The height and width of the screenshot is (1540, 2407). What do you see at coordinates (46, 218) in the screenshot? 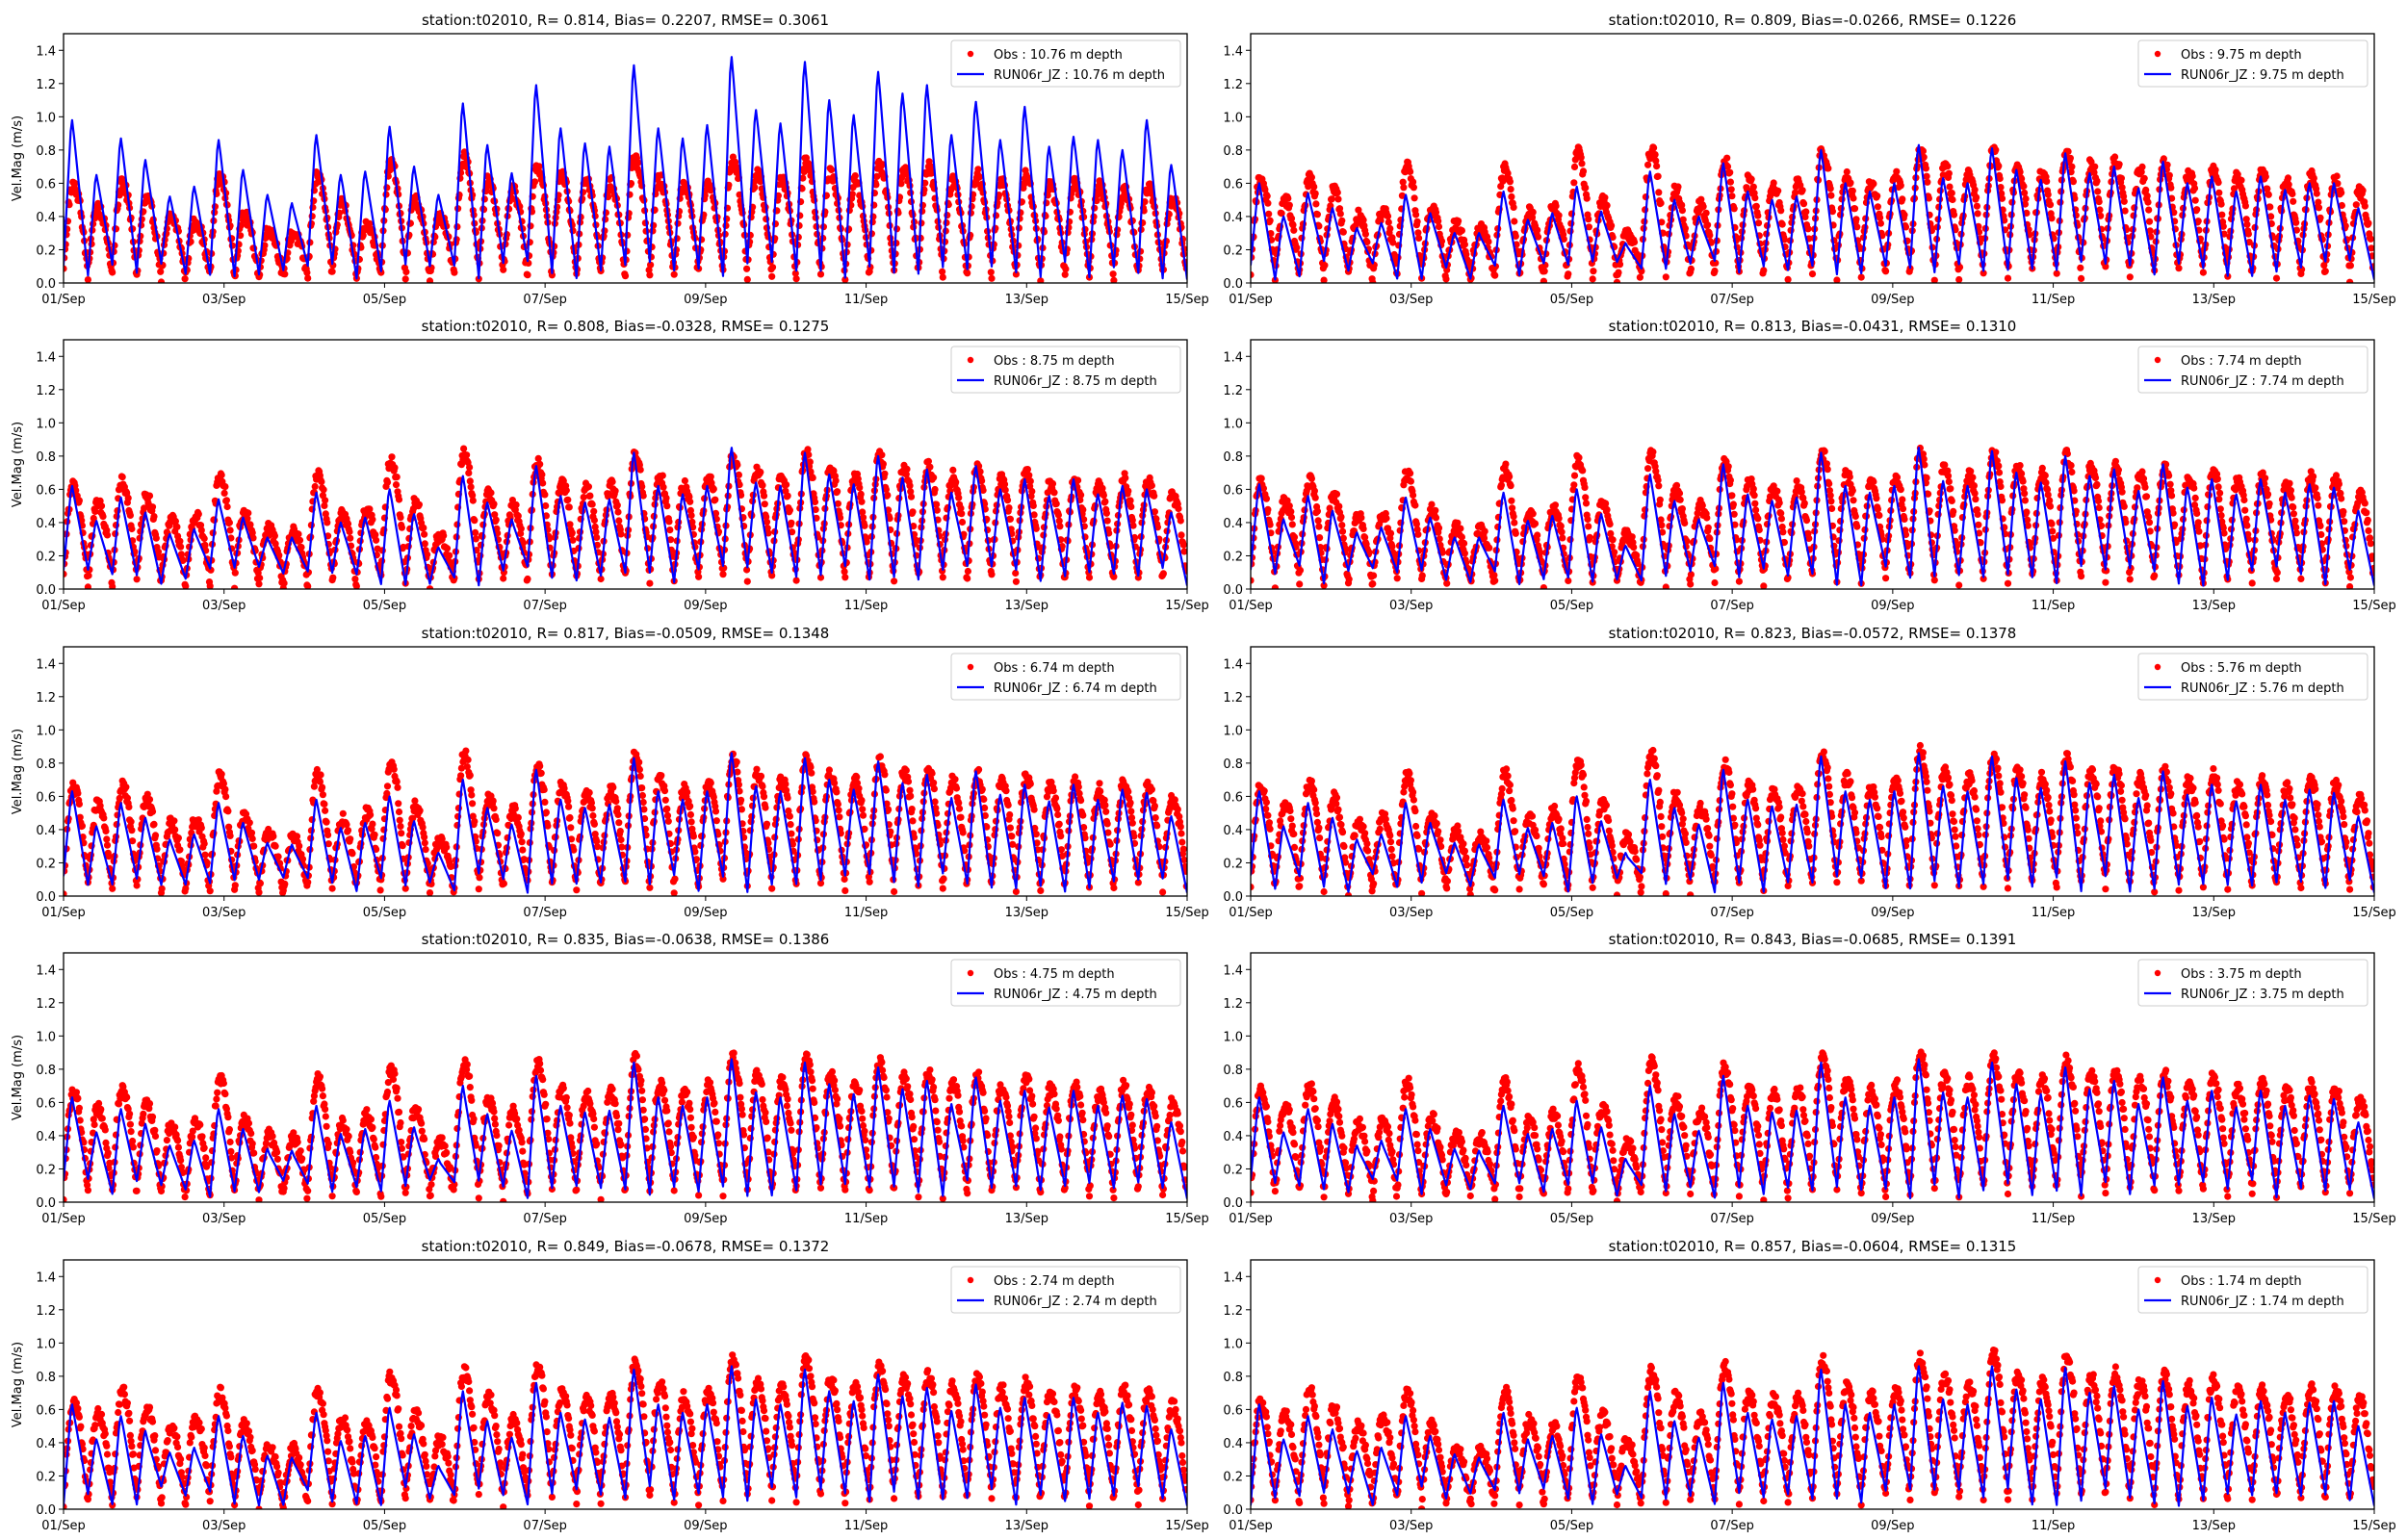
I see `y-tick-label: 0.4` at bounding box center [46, 218].